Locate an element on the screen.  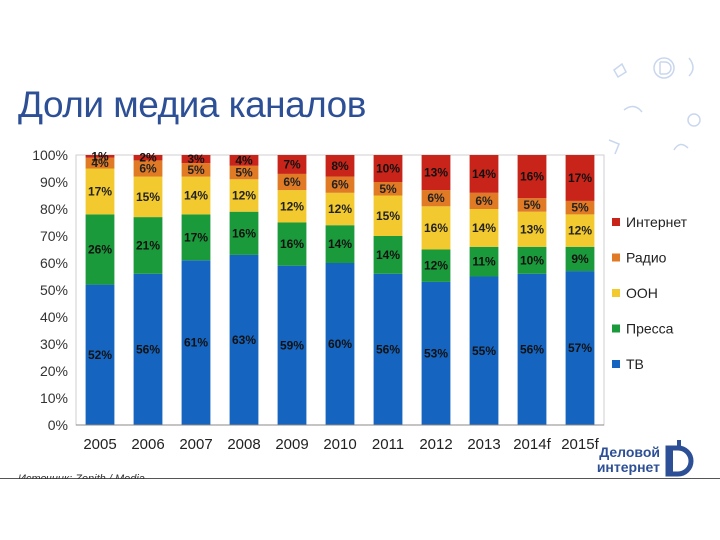
logo-line-1: Деловой is located at coordinates (629, 452).